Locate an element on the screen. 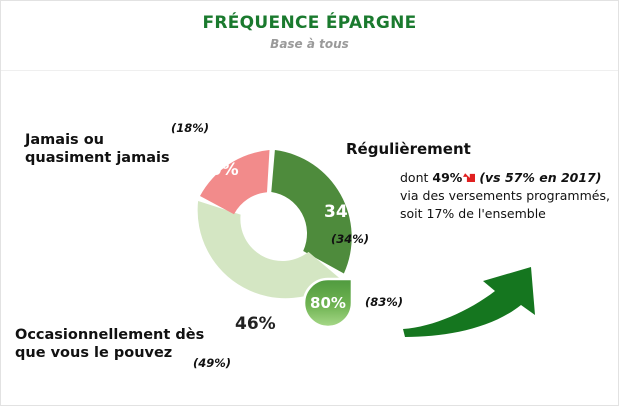  segment-previous-regulierement: (34%) is located at coordinates (350, 239).